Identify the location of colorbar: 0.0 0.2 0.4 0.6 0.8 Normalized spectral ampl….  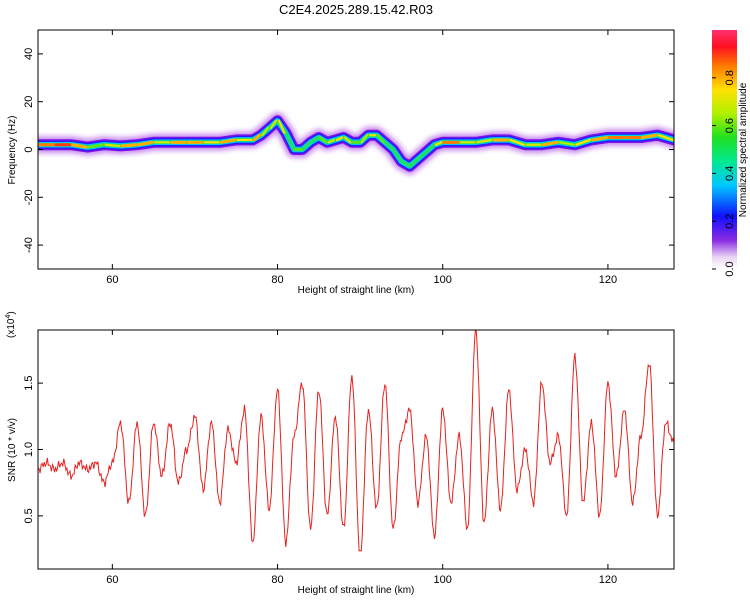
(730, 153).